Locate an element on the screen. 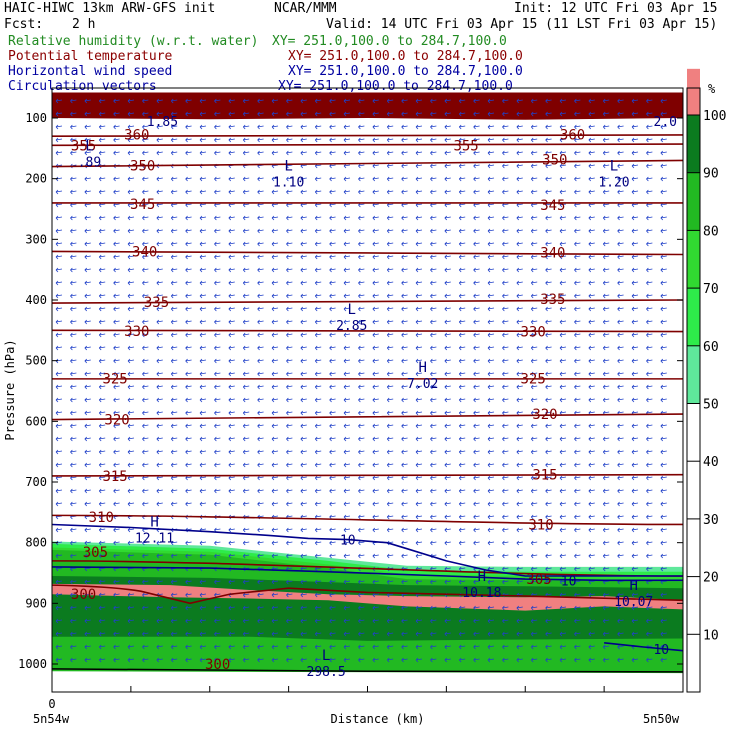 The height and width of the screenshot is (740, 740). colorbar-tick-label: 40 is located at coordinates (711, 462).